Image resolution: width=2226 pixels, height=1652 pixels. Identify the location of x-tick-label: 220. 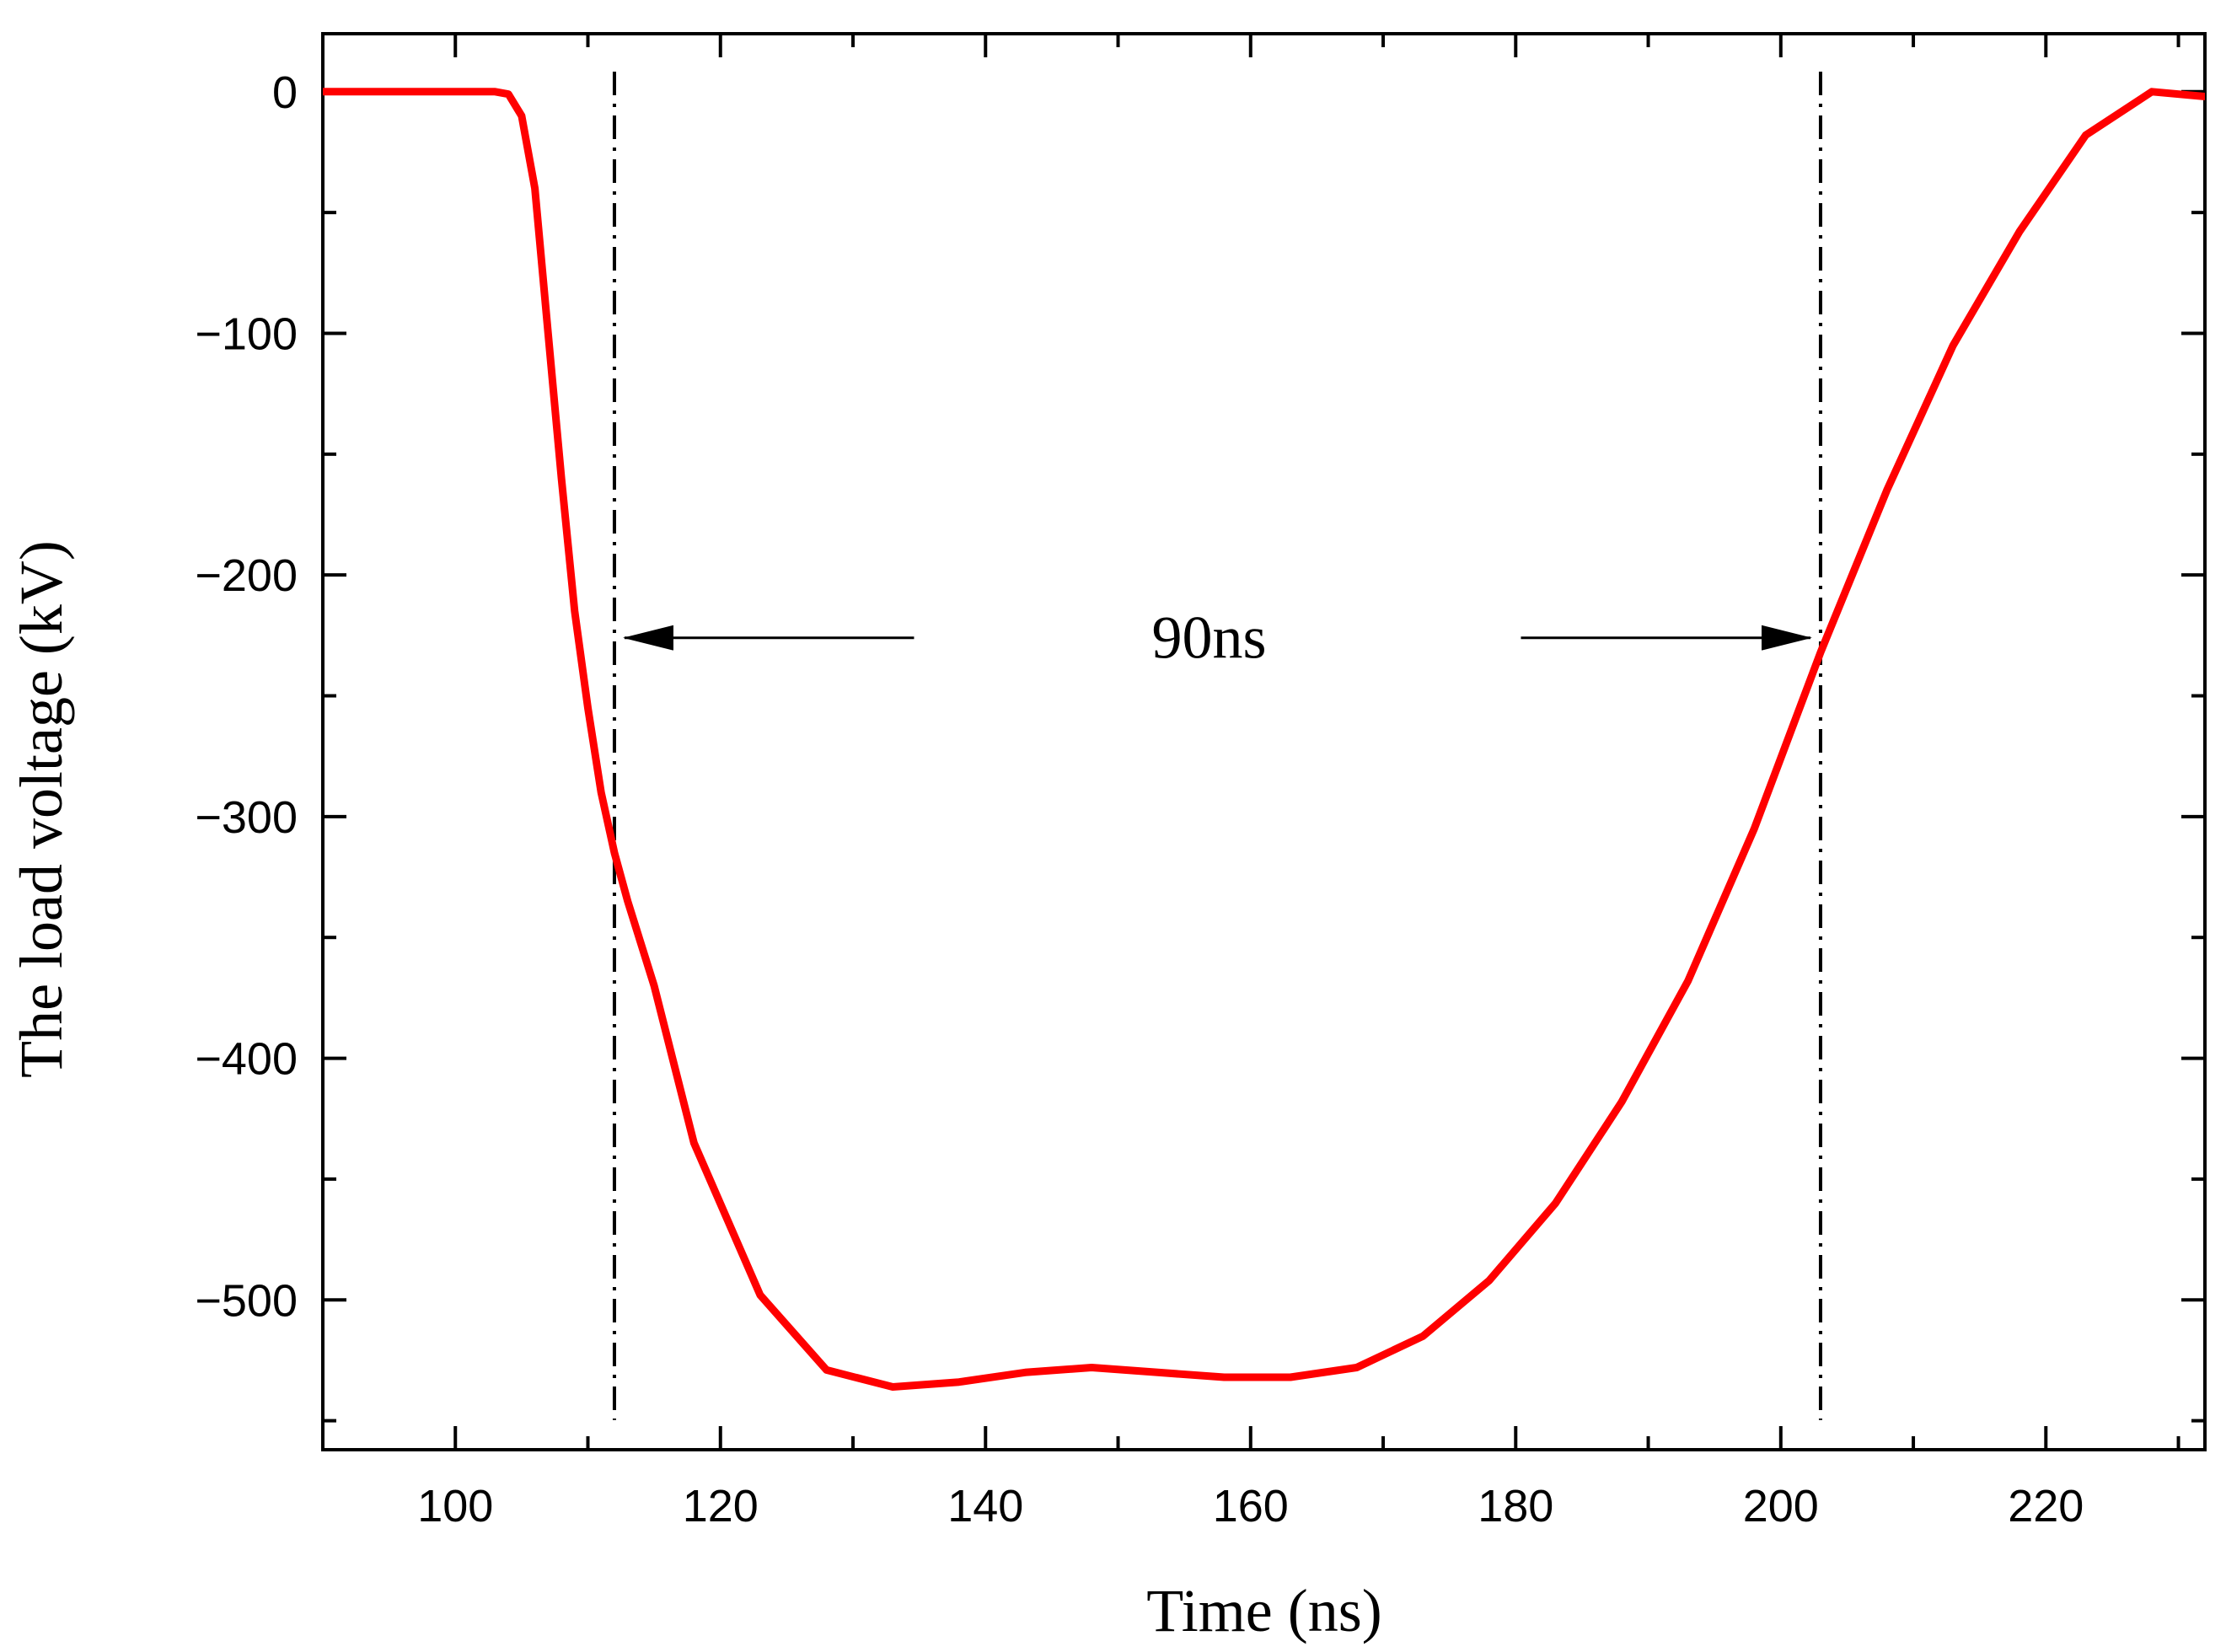
(2046, 1506).